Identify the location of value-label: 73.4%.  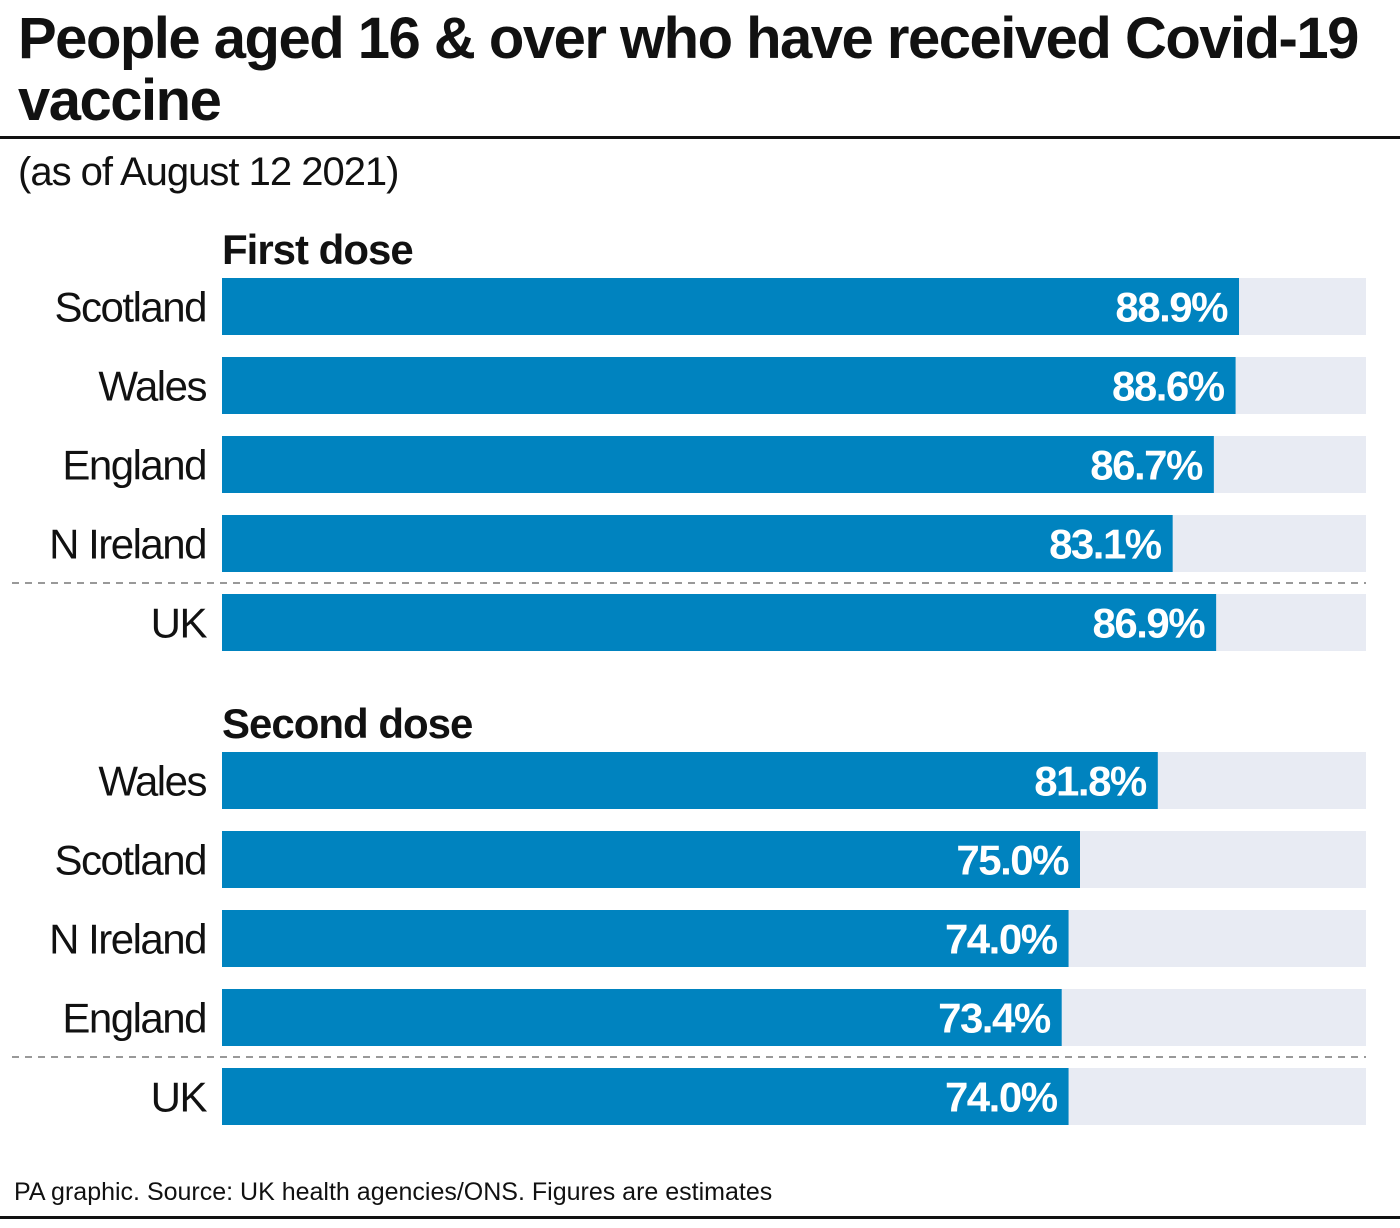
(994, 1018).